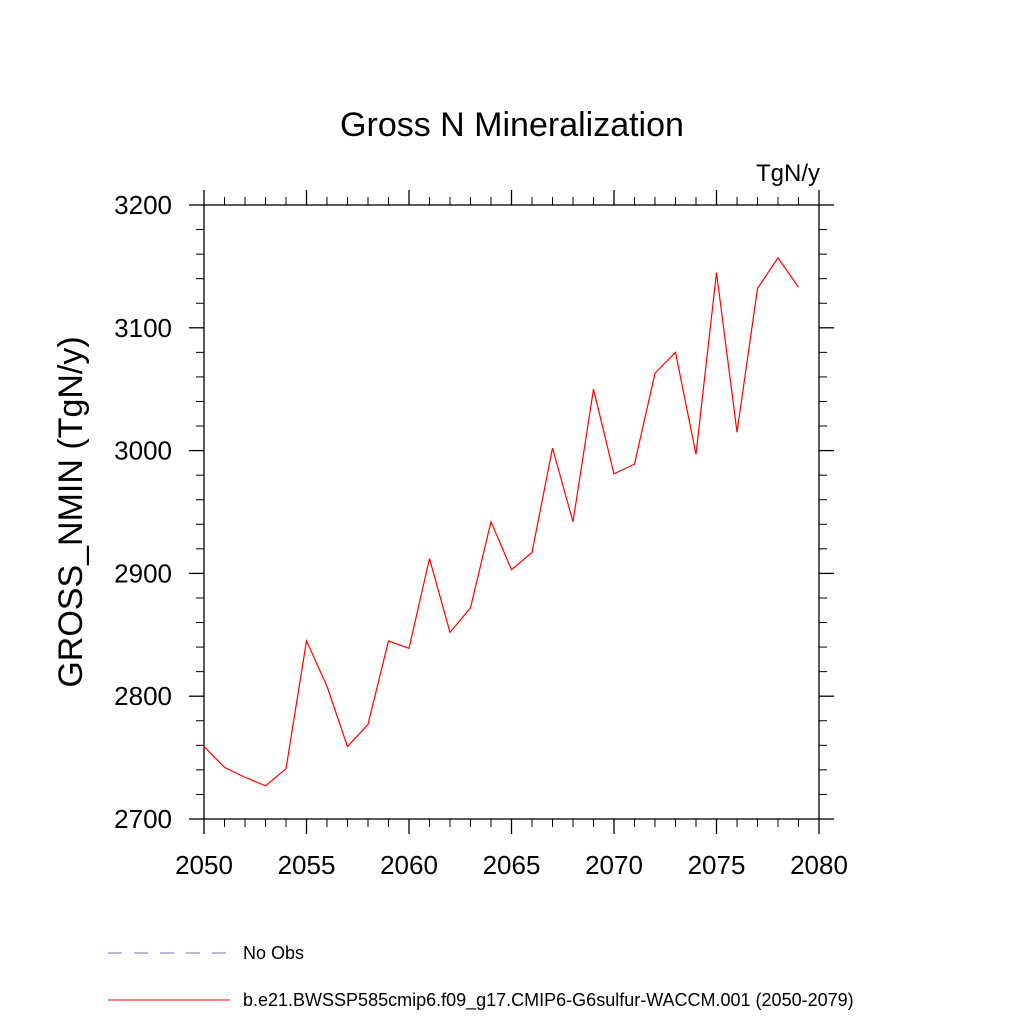 This screenshot has width=1024, height=1024. Describe the element at coordinates (143, 328) in the screenshot. I see `y-tick-label: 3100` at that location.